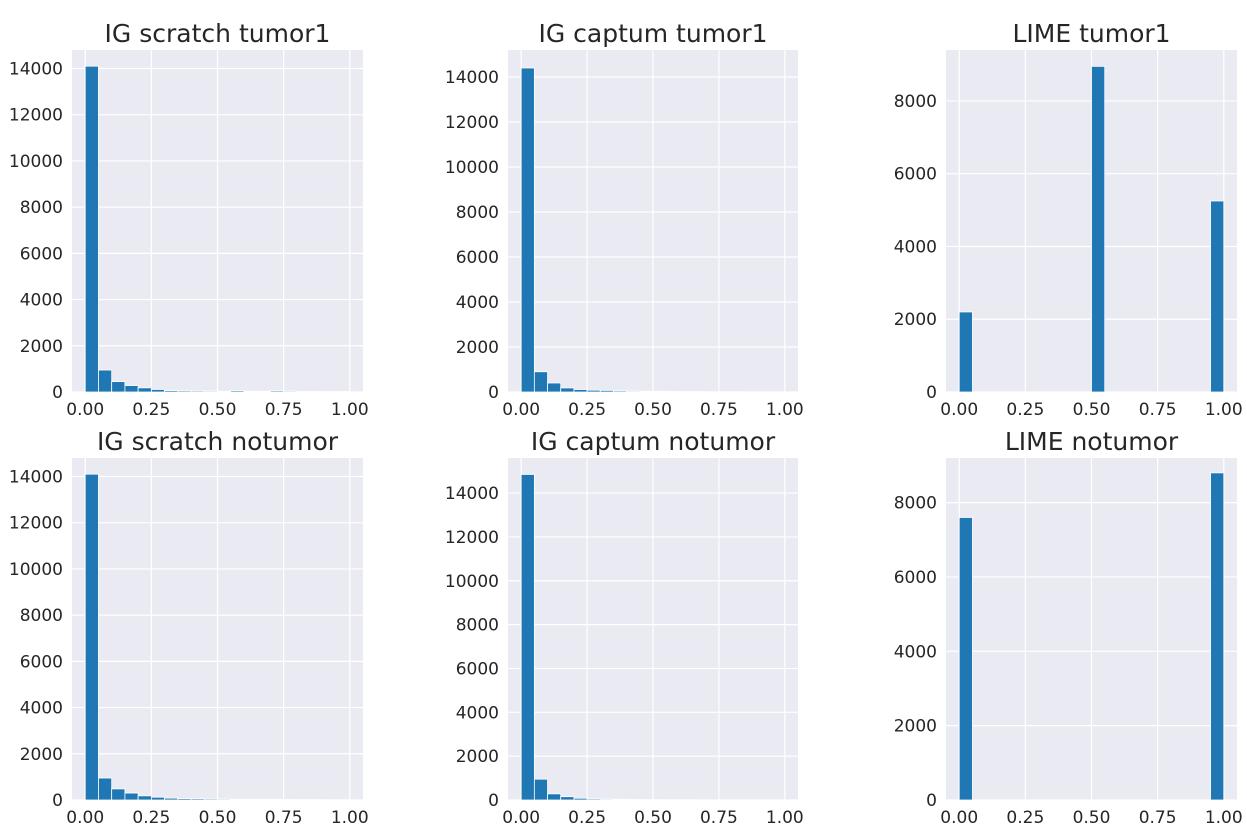 Image resolution: width=1247 pixels, height=831 pixels. What do you see at coordinates (653, 441) in the screenshot?
I see `panel-title: IG captum notumor` at bounding box center [653, 441].